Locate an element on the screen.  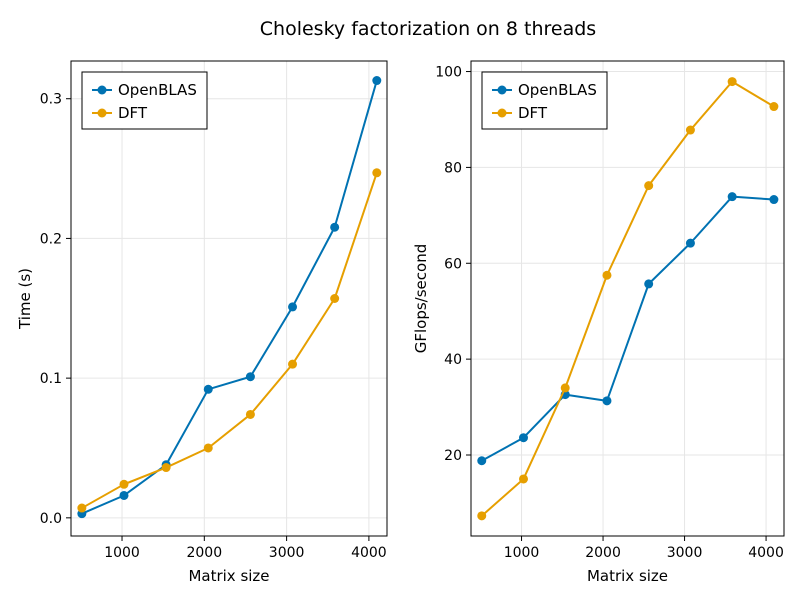
time-y-axis-label: Time (s) is located at coordinates (25, 299).